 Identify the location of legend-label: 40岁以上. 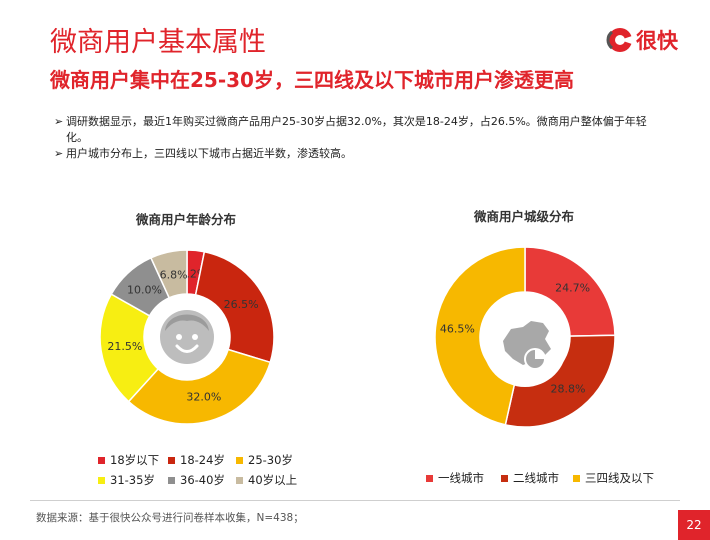
(273, 480).